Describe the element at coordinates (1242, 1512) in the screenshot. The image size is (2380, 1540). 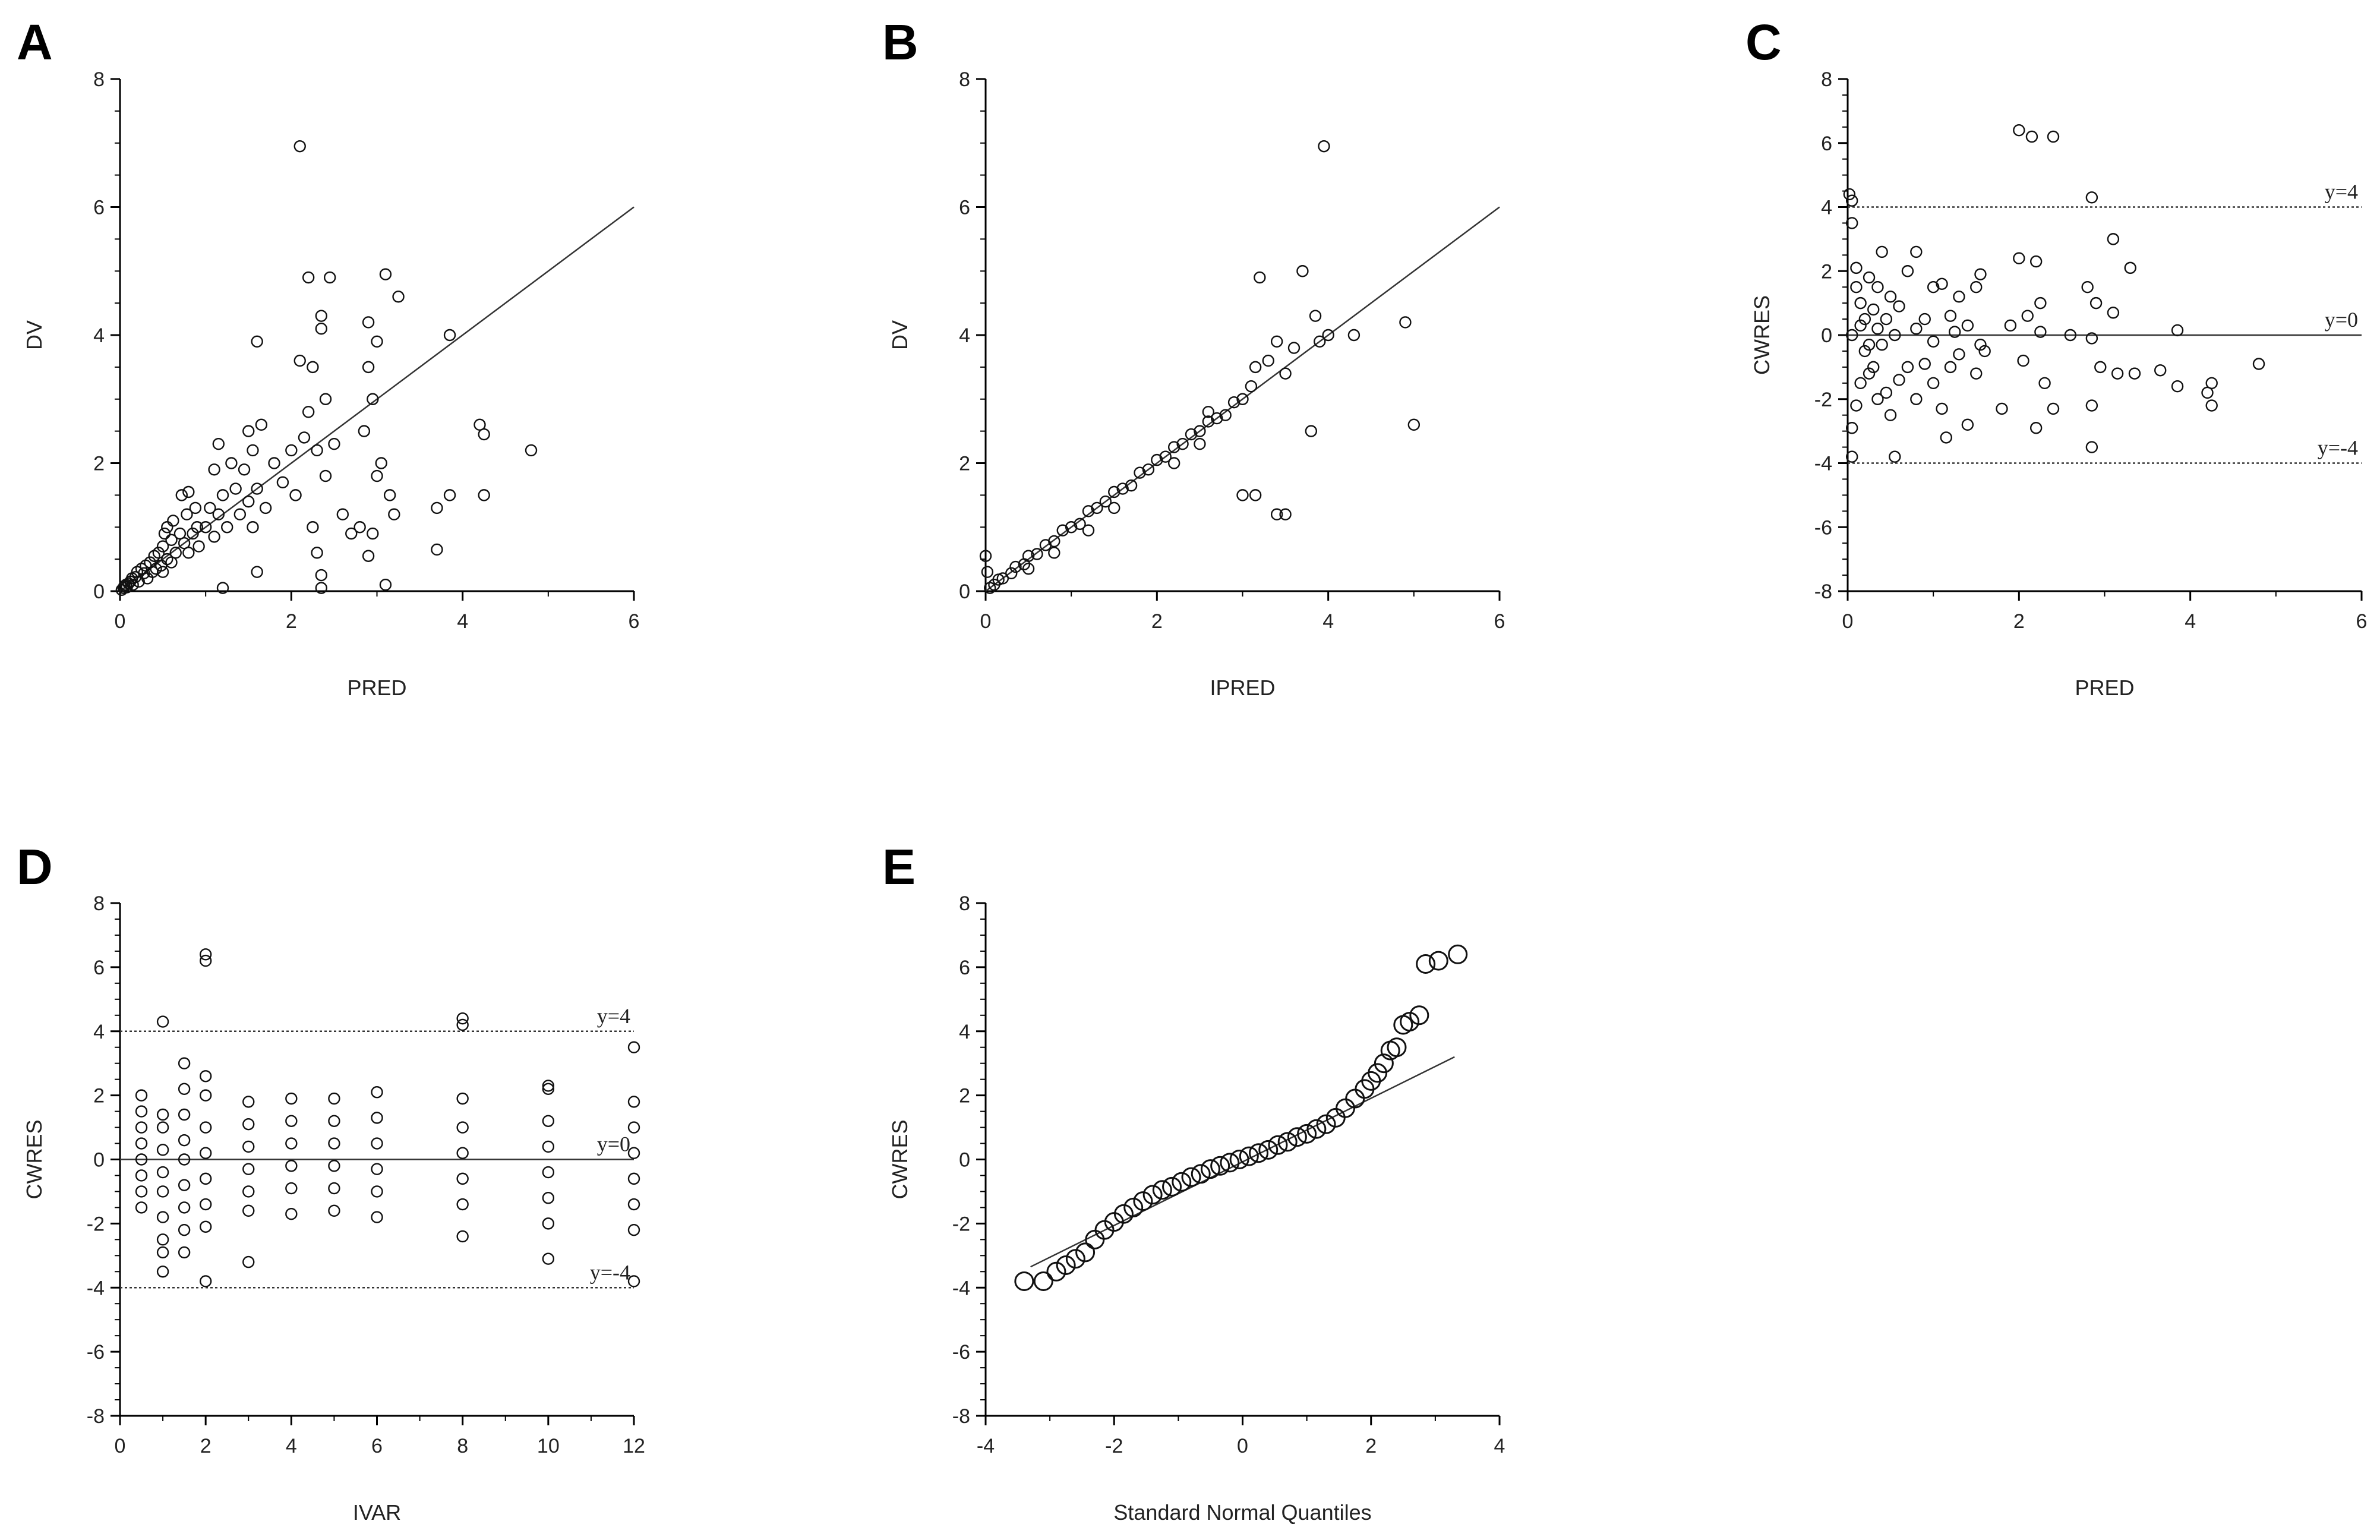
I see `x-axis-label: Standard Normal Quantiles` at that location.